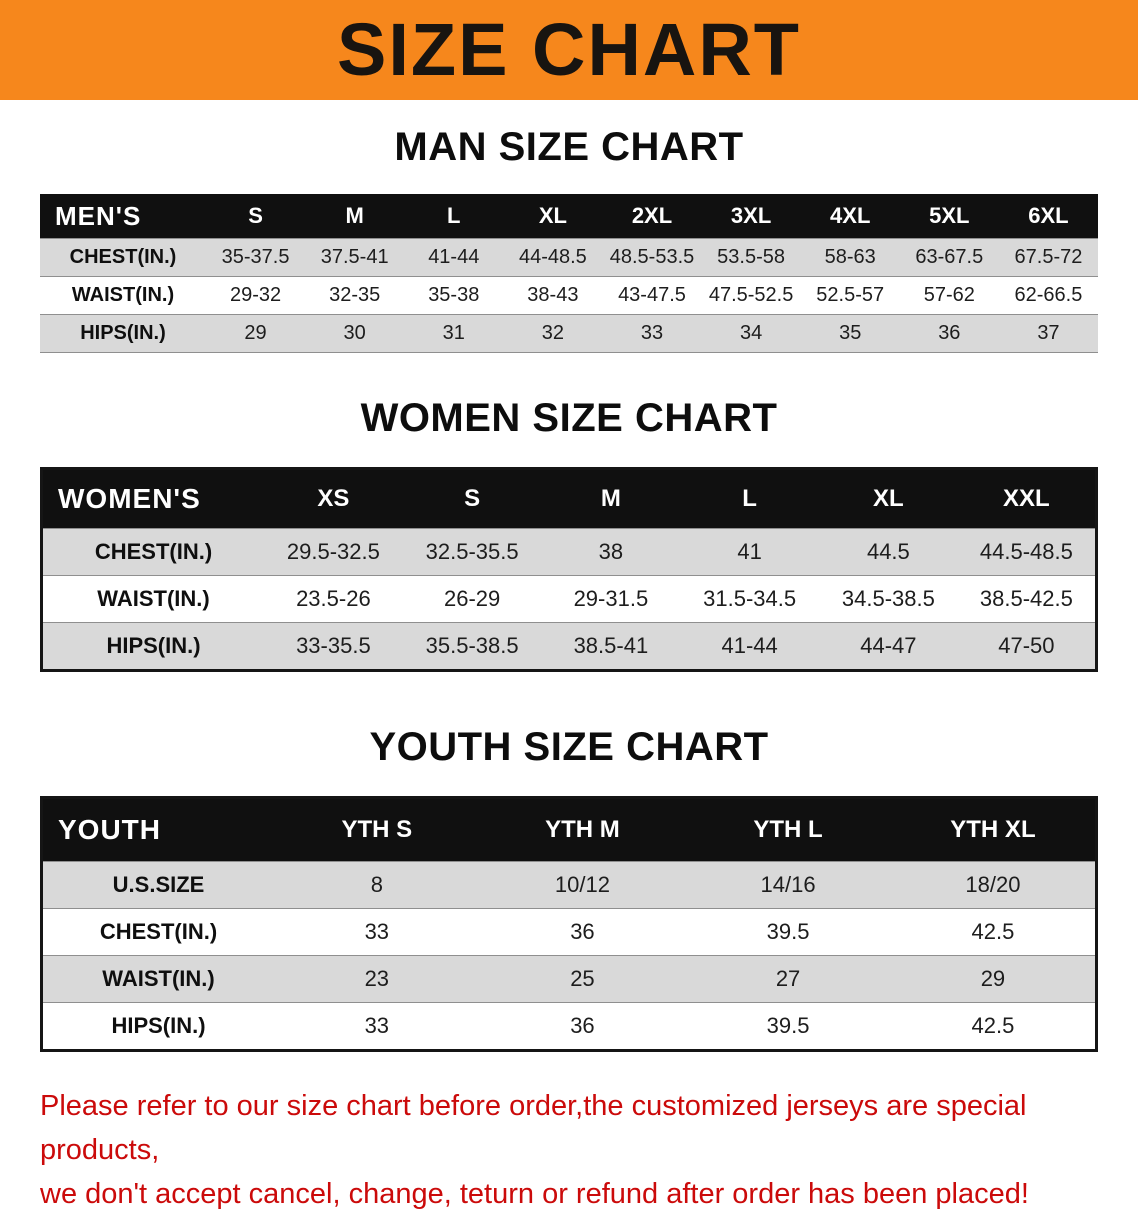  What do you see at coordinates (157, 885) in the screenshot?
I see `measurement-label: U.S.SIZE` at bounding box center [157, 885].